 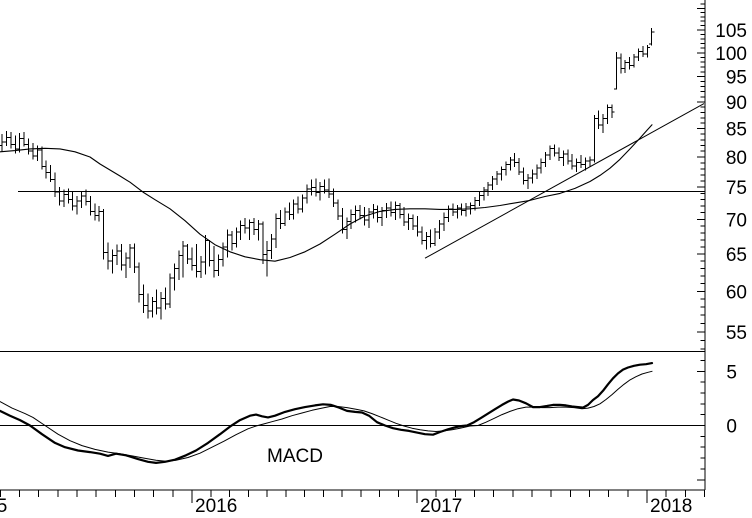 I want to click on price-axis-ticks, so click(x=701, y=176).